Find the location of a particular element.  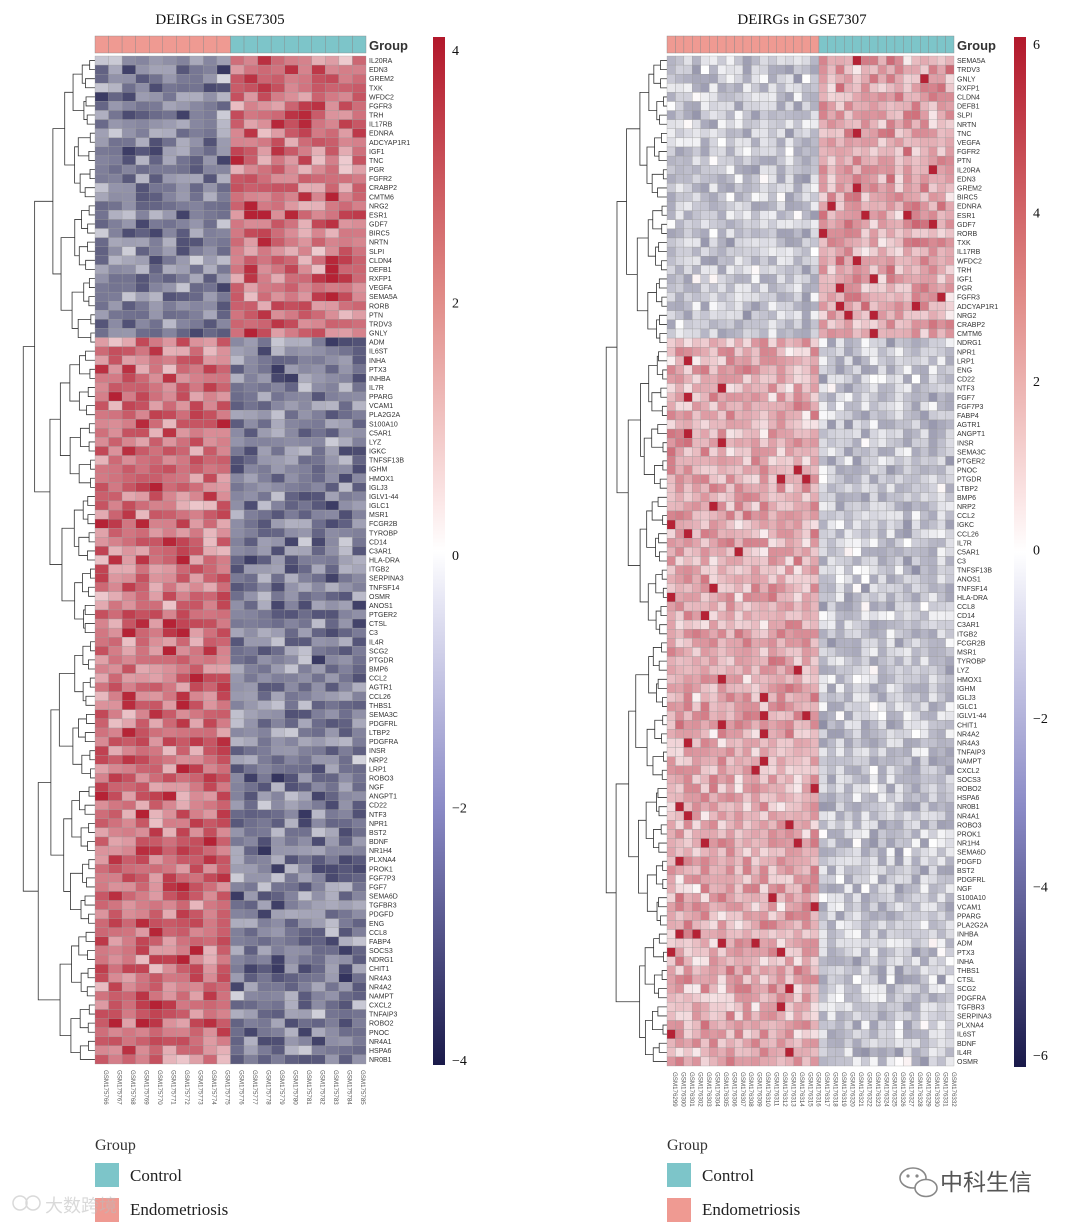

gene-label: NR4A3 is located at coordinates (380, 978).